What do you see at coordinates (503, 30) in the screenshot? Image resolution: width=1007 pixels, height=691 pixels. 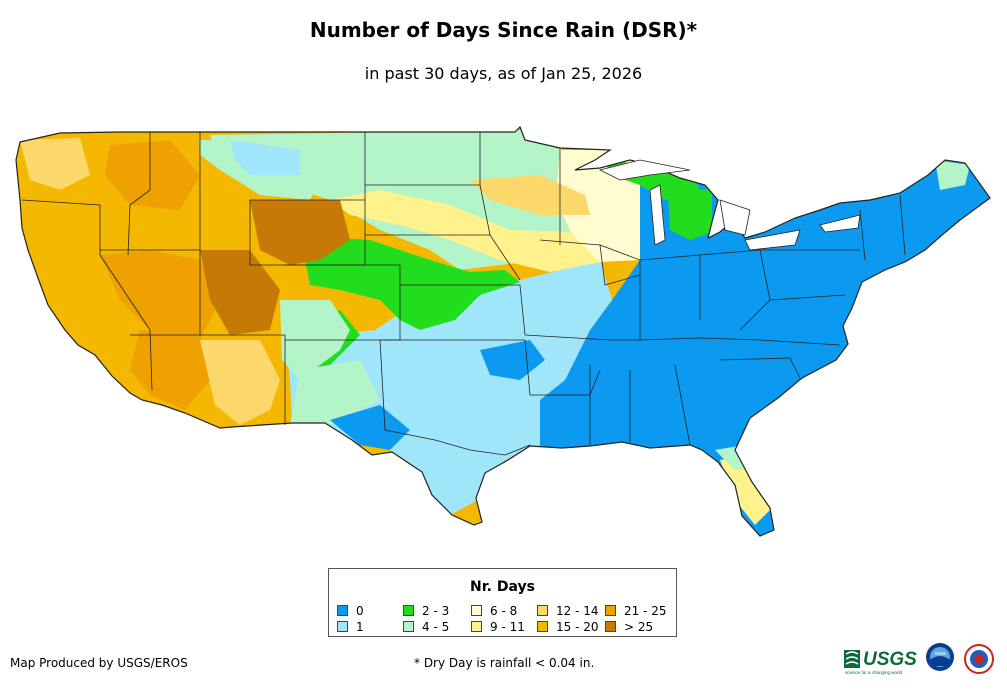 I see `map-title: Number of Days Since Rain (DSR)*` at bounding box center [503, 30].